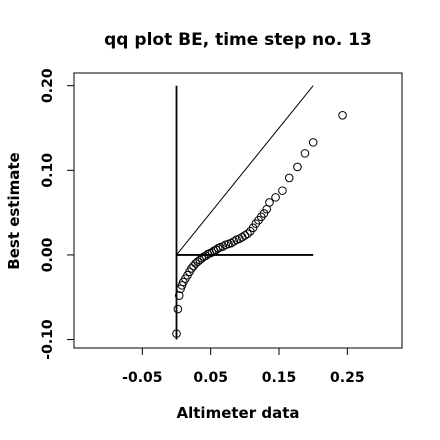 This screenshot has height=440, width=440. I want to click on ref-line-identity, so click(245, 170).